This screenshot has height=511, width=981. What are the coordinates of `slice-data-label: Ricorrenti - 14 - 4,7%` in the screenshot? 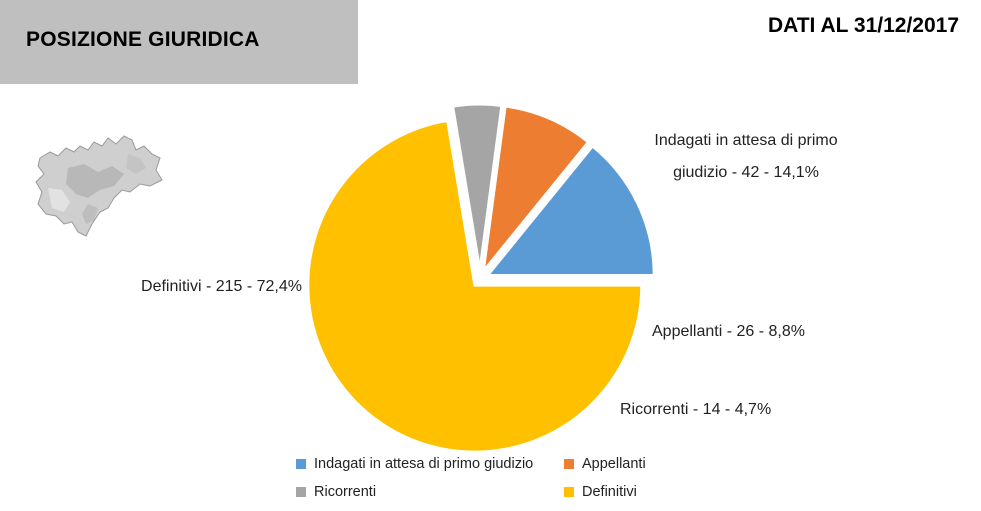 It's located at (695, 409).